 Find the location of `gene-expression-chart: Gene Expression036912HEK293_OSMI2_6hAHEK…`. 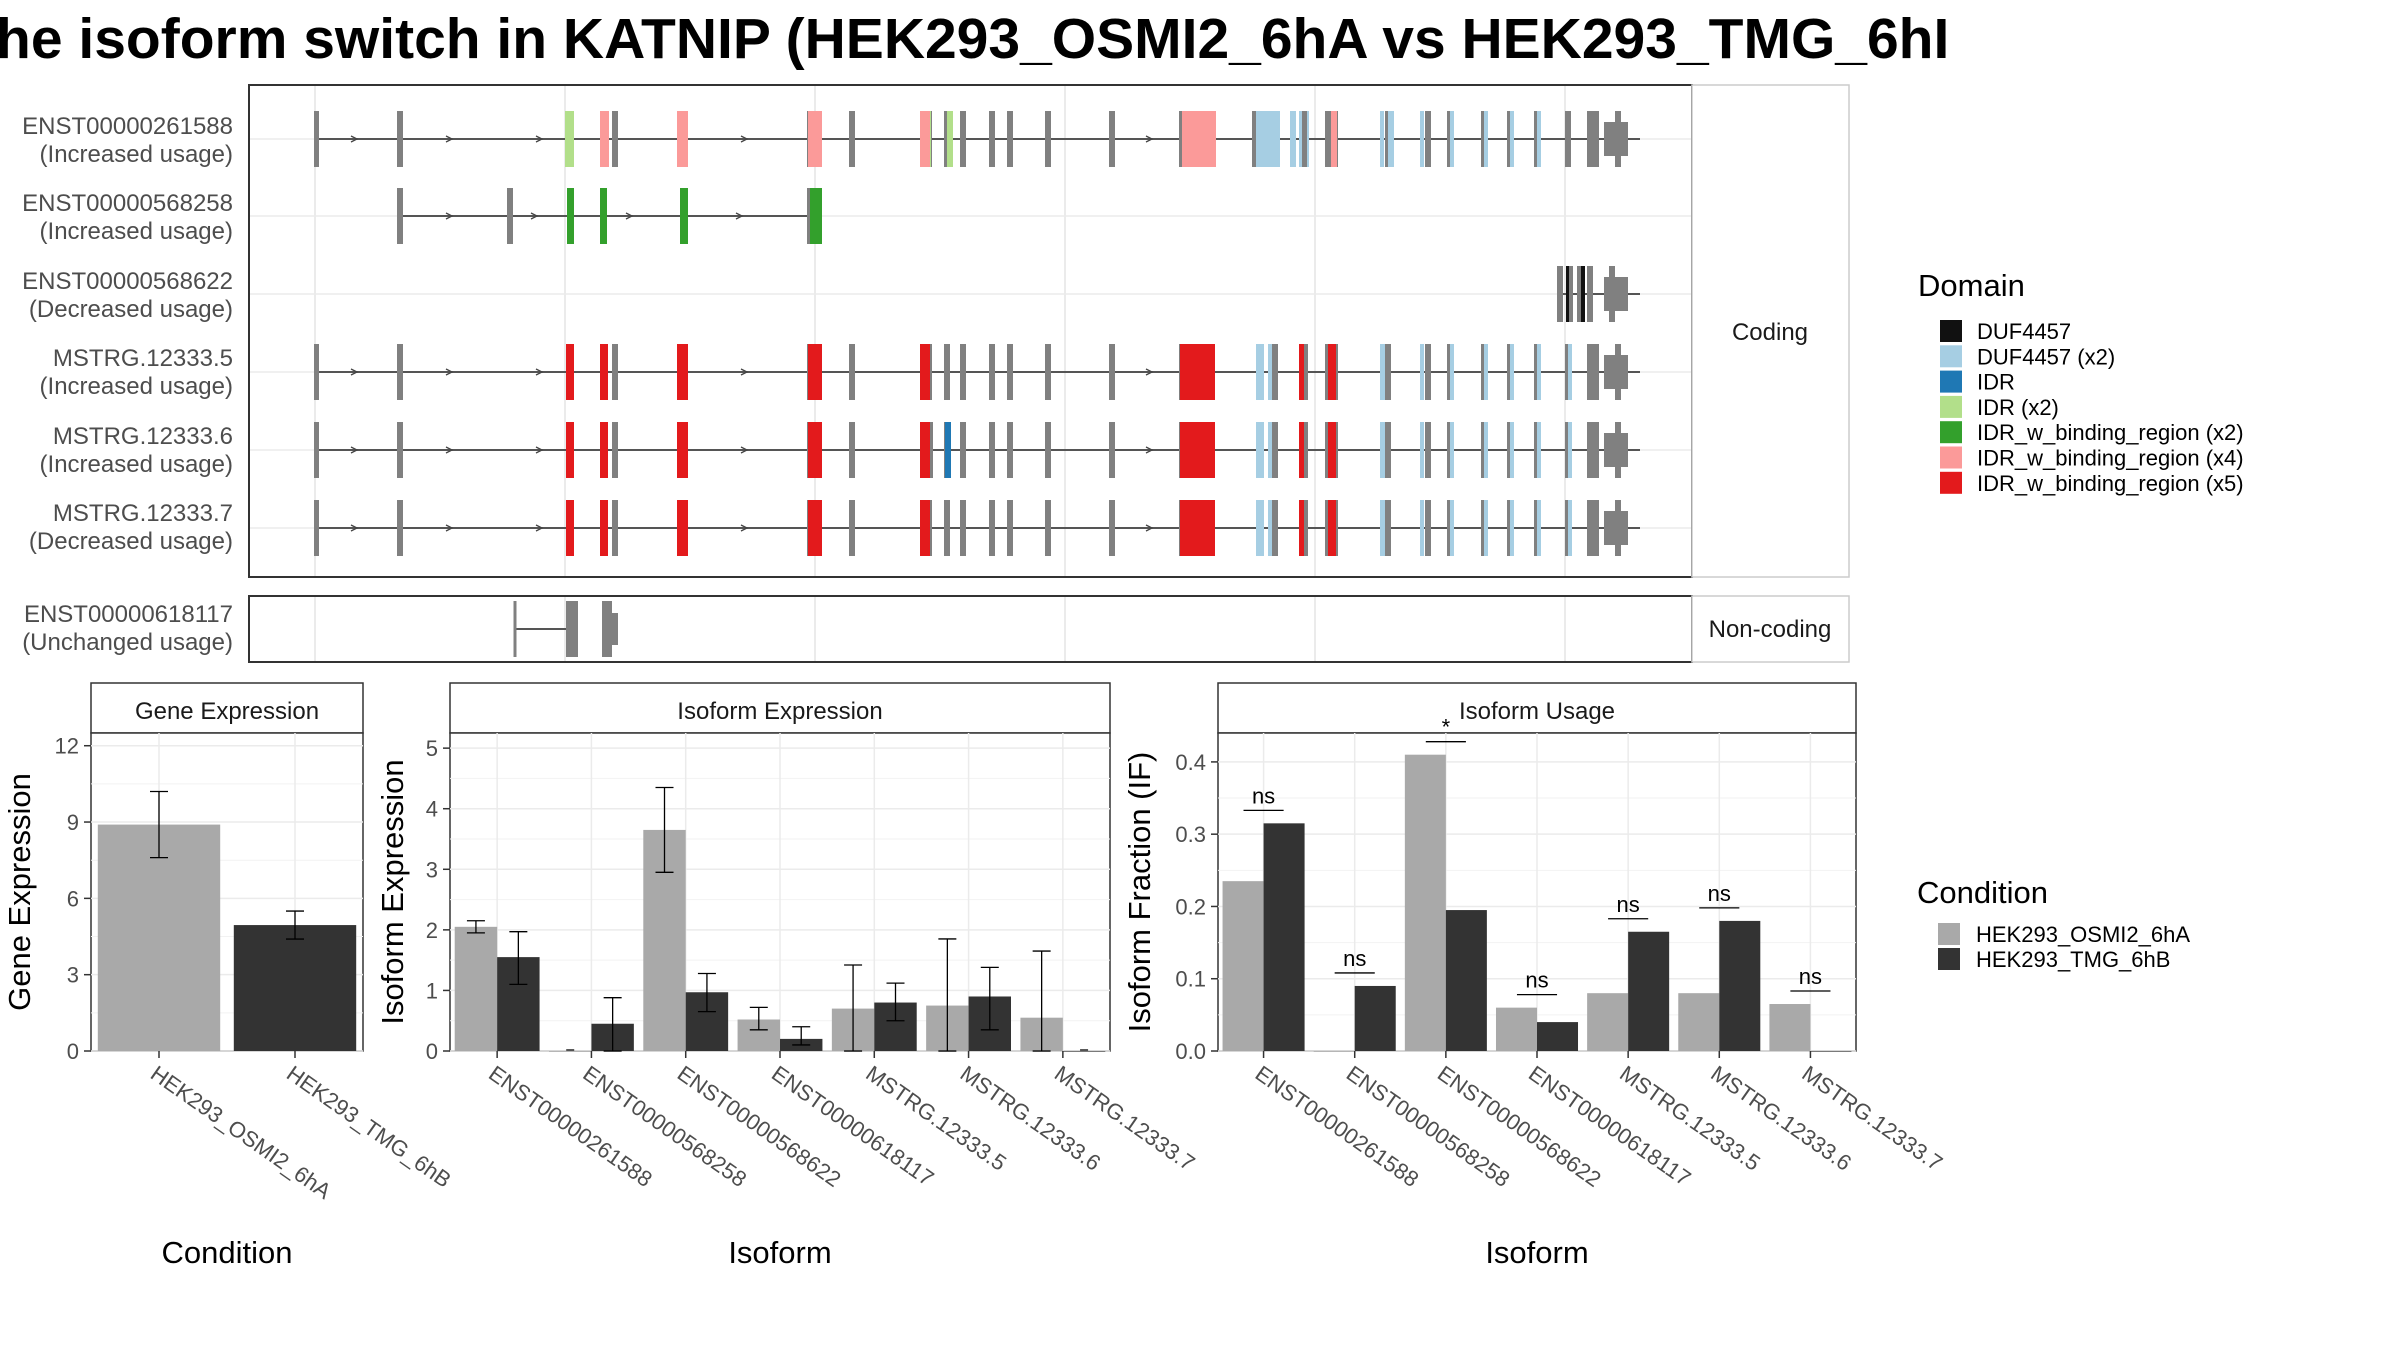

gene-expression-chart: Gene Expression036912HEK293_OSMI2_6hAHEK… is located at coordinates (229, 976).